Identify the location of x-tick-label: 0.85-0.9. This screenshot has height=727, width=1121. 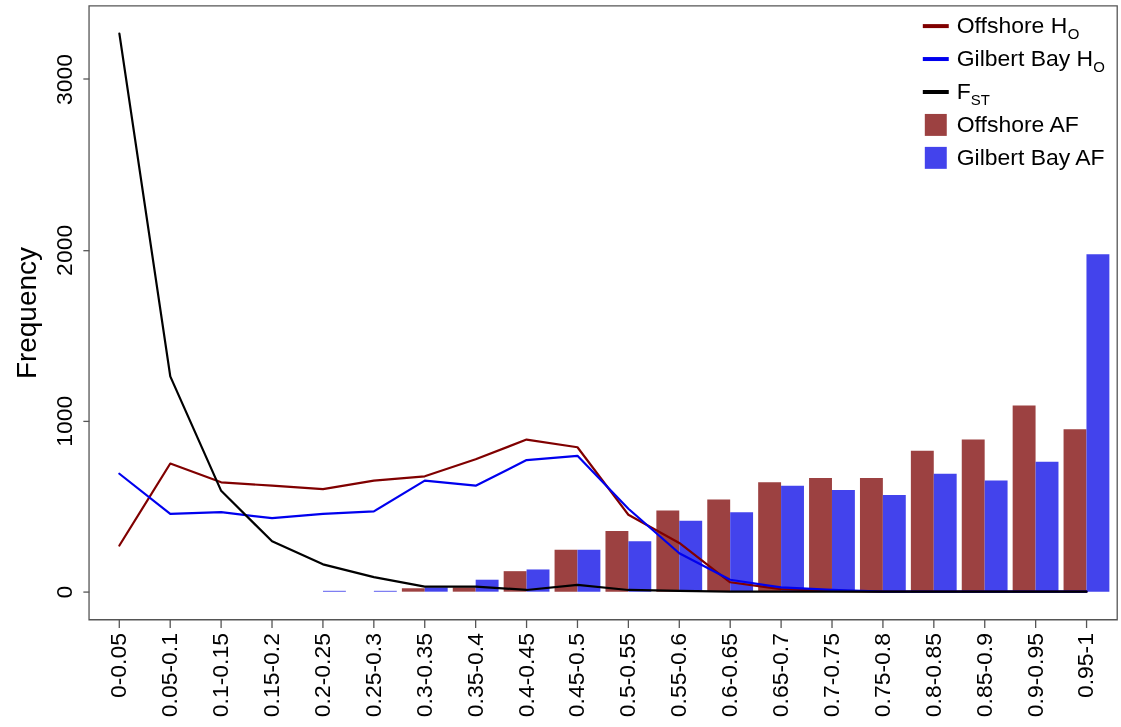
(983, 675).